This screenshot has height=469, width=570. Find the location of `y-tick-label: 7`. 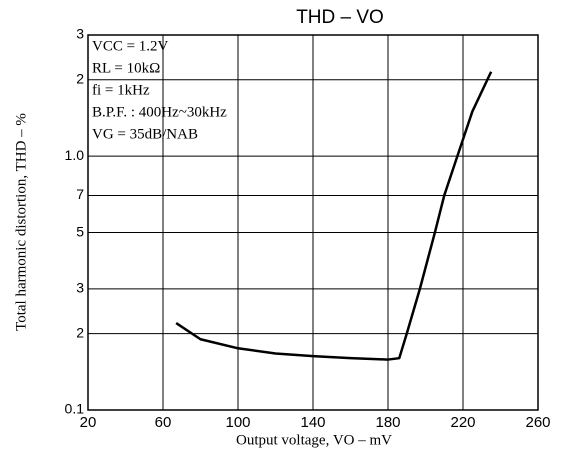

y-tick-label: 7 is located at coordinates (80, 194).